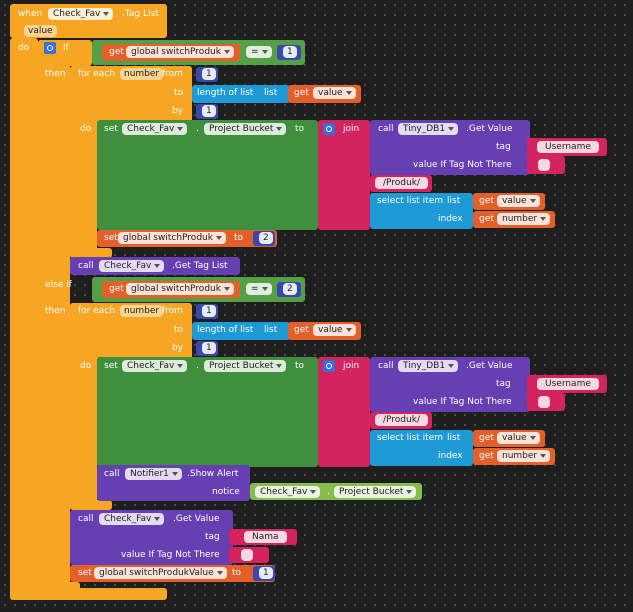 This screenshot has width=633, height=612. Describe the element at coordinates (160, 573) in the screenshot. I see `dropdown: global switchProdukValue` at that location.